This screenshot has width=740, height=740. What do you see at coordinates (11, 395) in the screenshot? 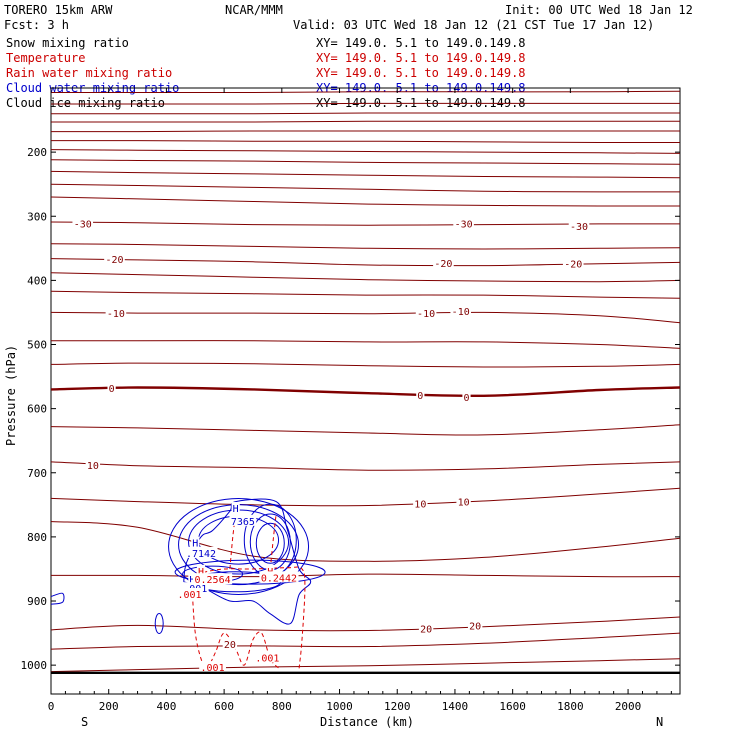
I see `y-axis-title: Pressure (hPa)` at bounding box center [11, 395].